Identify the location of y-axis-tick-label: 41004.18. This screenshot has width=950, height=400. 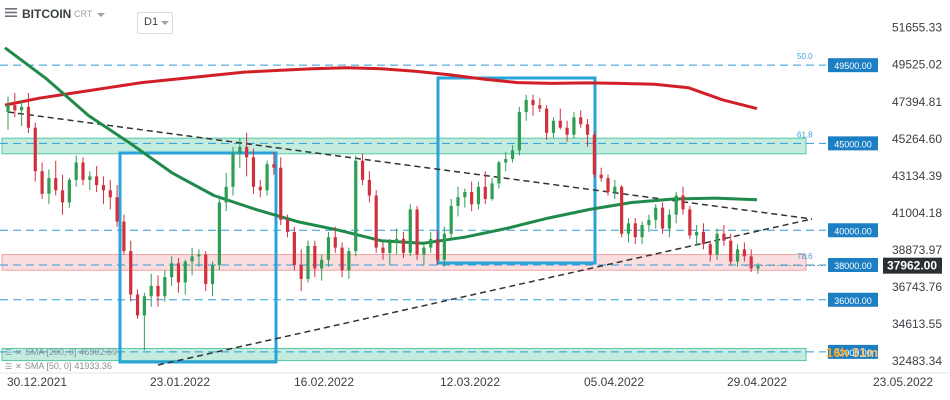
(917, 213).